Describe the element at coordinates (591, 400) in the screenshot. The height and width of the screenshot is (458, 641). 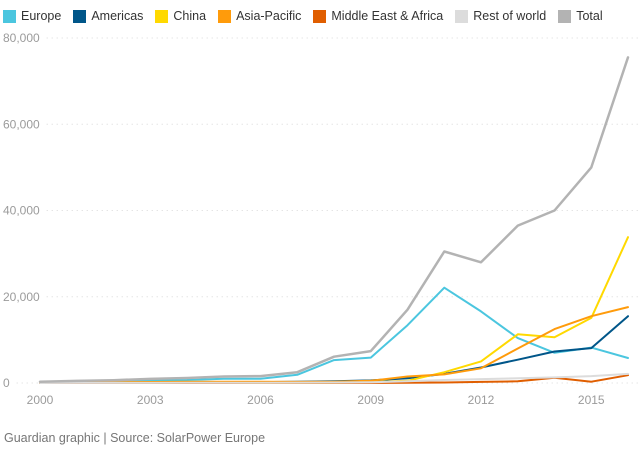
I see `x-tick-label: 2015` at that location.